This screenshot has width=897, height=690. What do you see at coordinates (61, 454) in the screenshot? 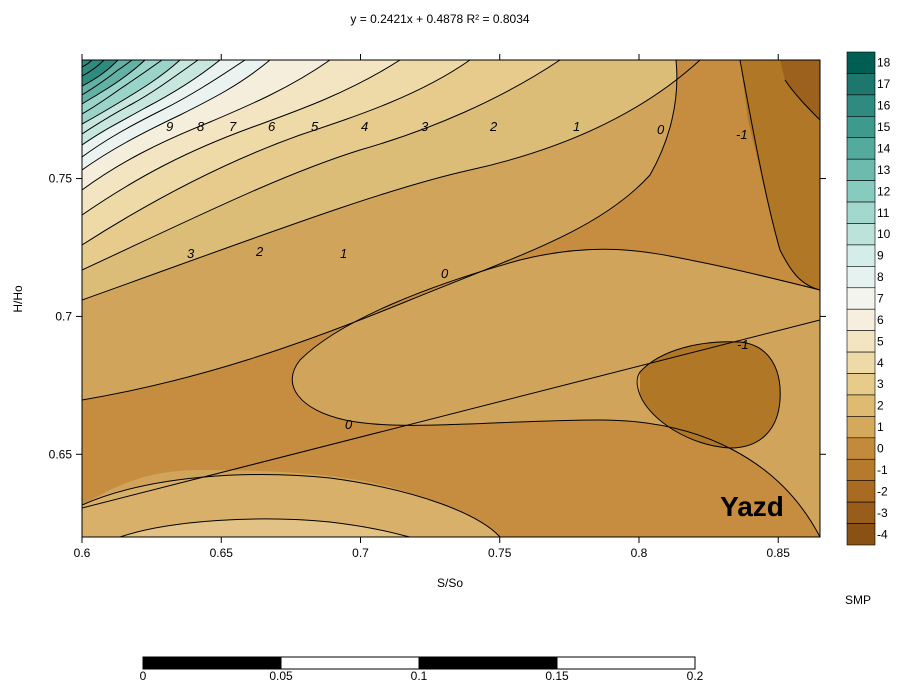
I see `y-tick-label: 0.65` at bounding box center [61, 454].